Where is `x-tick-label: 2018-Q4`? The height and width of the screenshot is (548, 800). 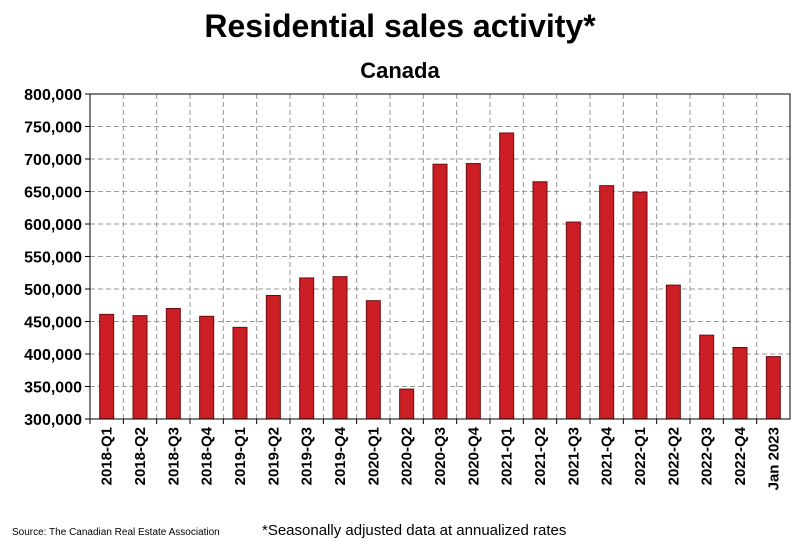
x-tick-label: 2018-Q4 is located at coordinates (207, 455).